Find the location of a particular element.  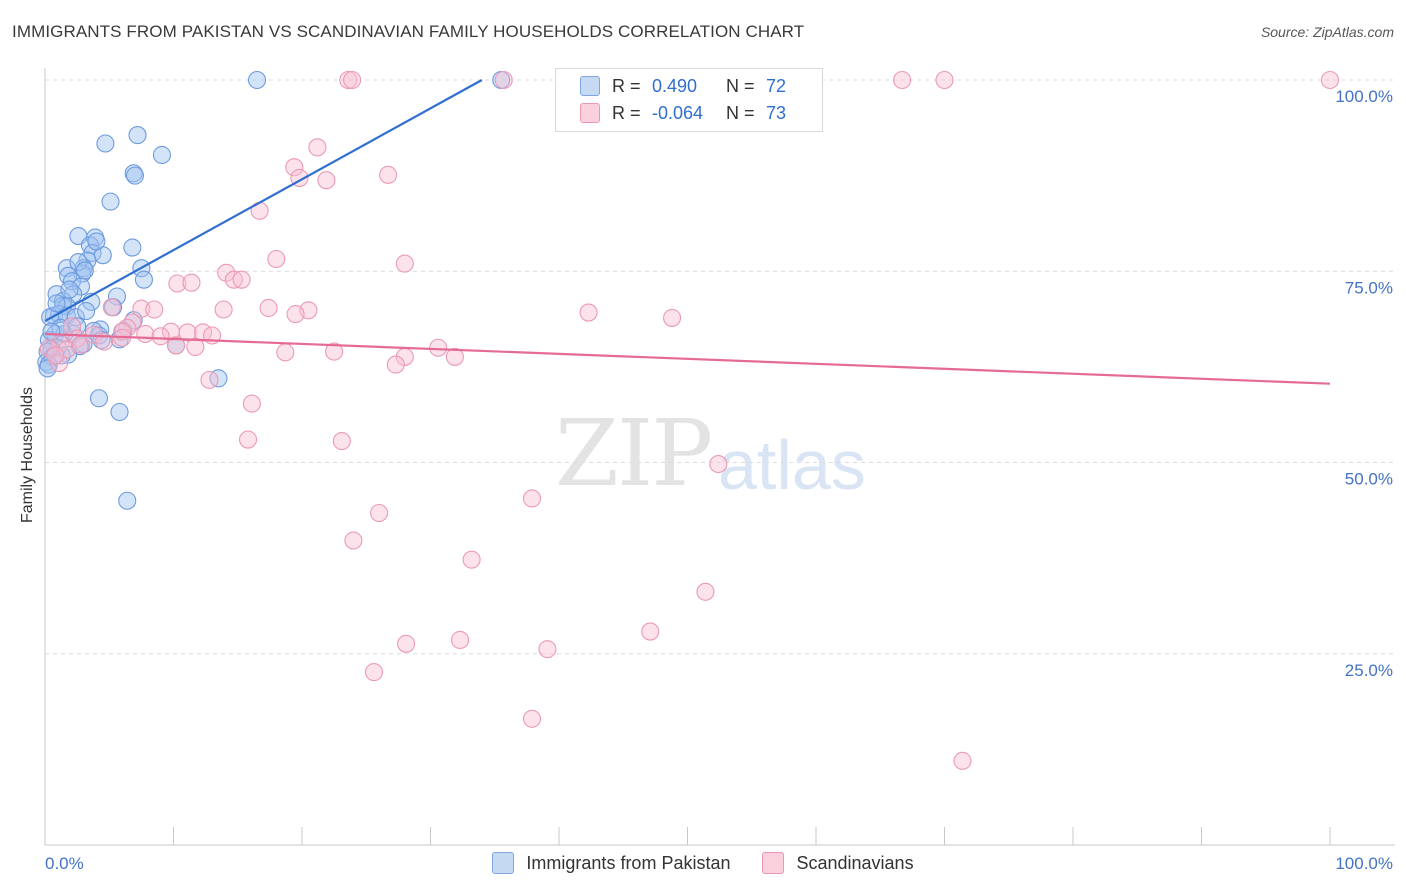

series-legend-pakistan: Immigrants from Pakistan is located at coordinates (611, 863).